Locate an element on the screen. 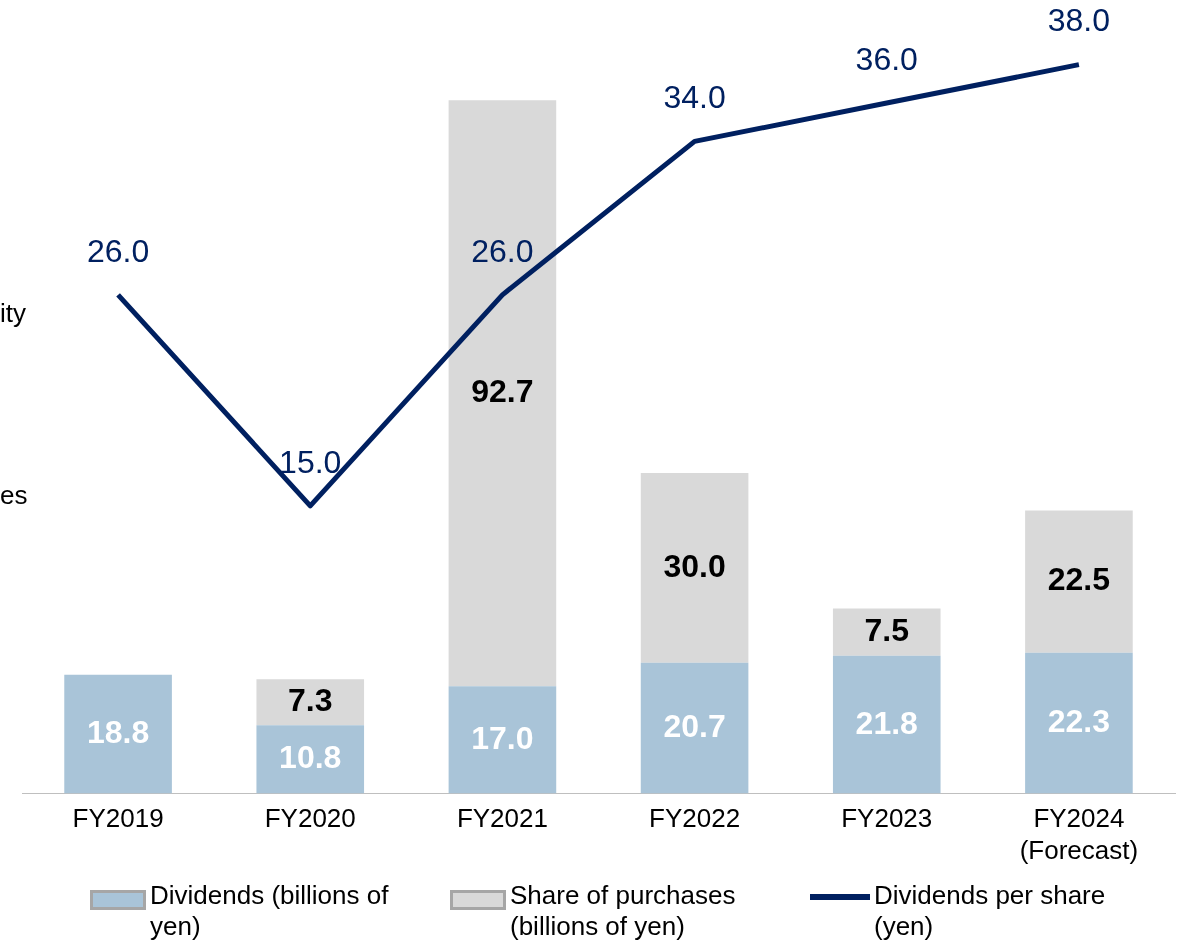 The width and height of the screenshot is (1180, 950). x-tick-label: FY2022 is located at coordinates (695, 818).